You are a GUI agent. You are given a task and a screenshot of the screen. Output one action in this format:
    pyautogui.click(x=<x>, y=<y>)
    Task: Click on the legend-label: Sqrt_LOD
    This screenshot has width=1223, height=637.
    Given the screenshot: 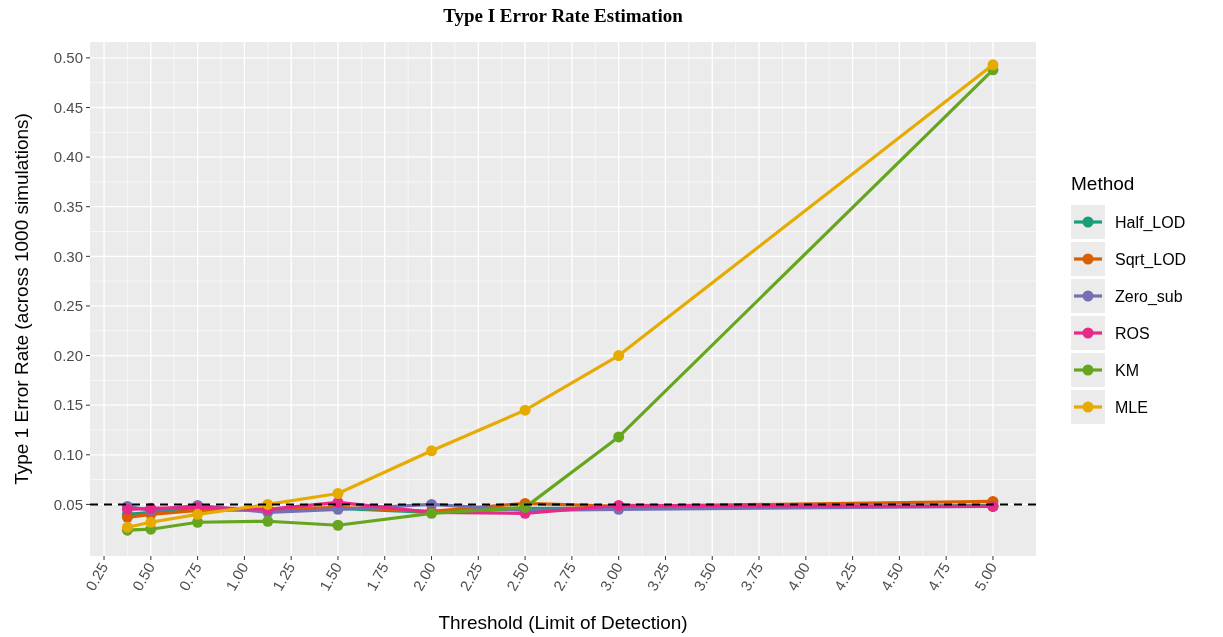 What is the action you would take?
    pyautogui.click(x=1151, y=259)
    